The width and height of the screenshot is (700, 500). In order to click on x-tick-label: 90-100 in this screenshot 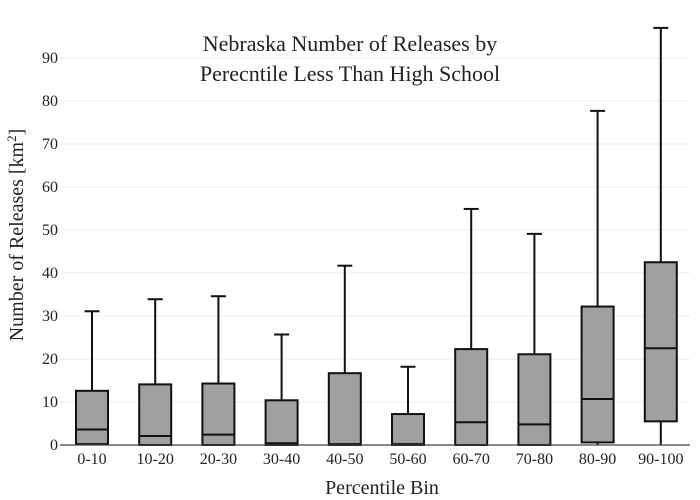, I will do `click(660, 459)`.